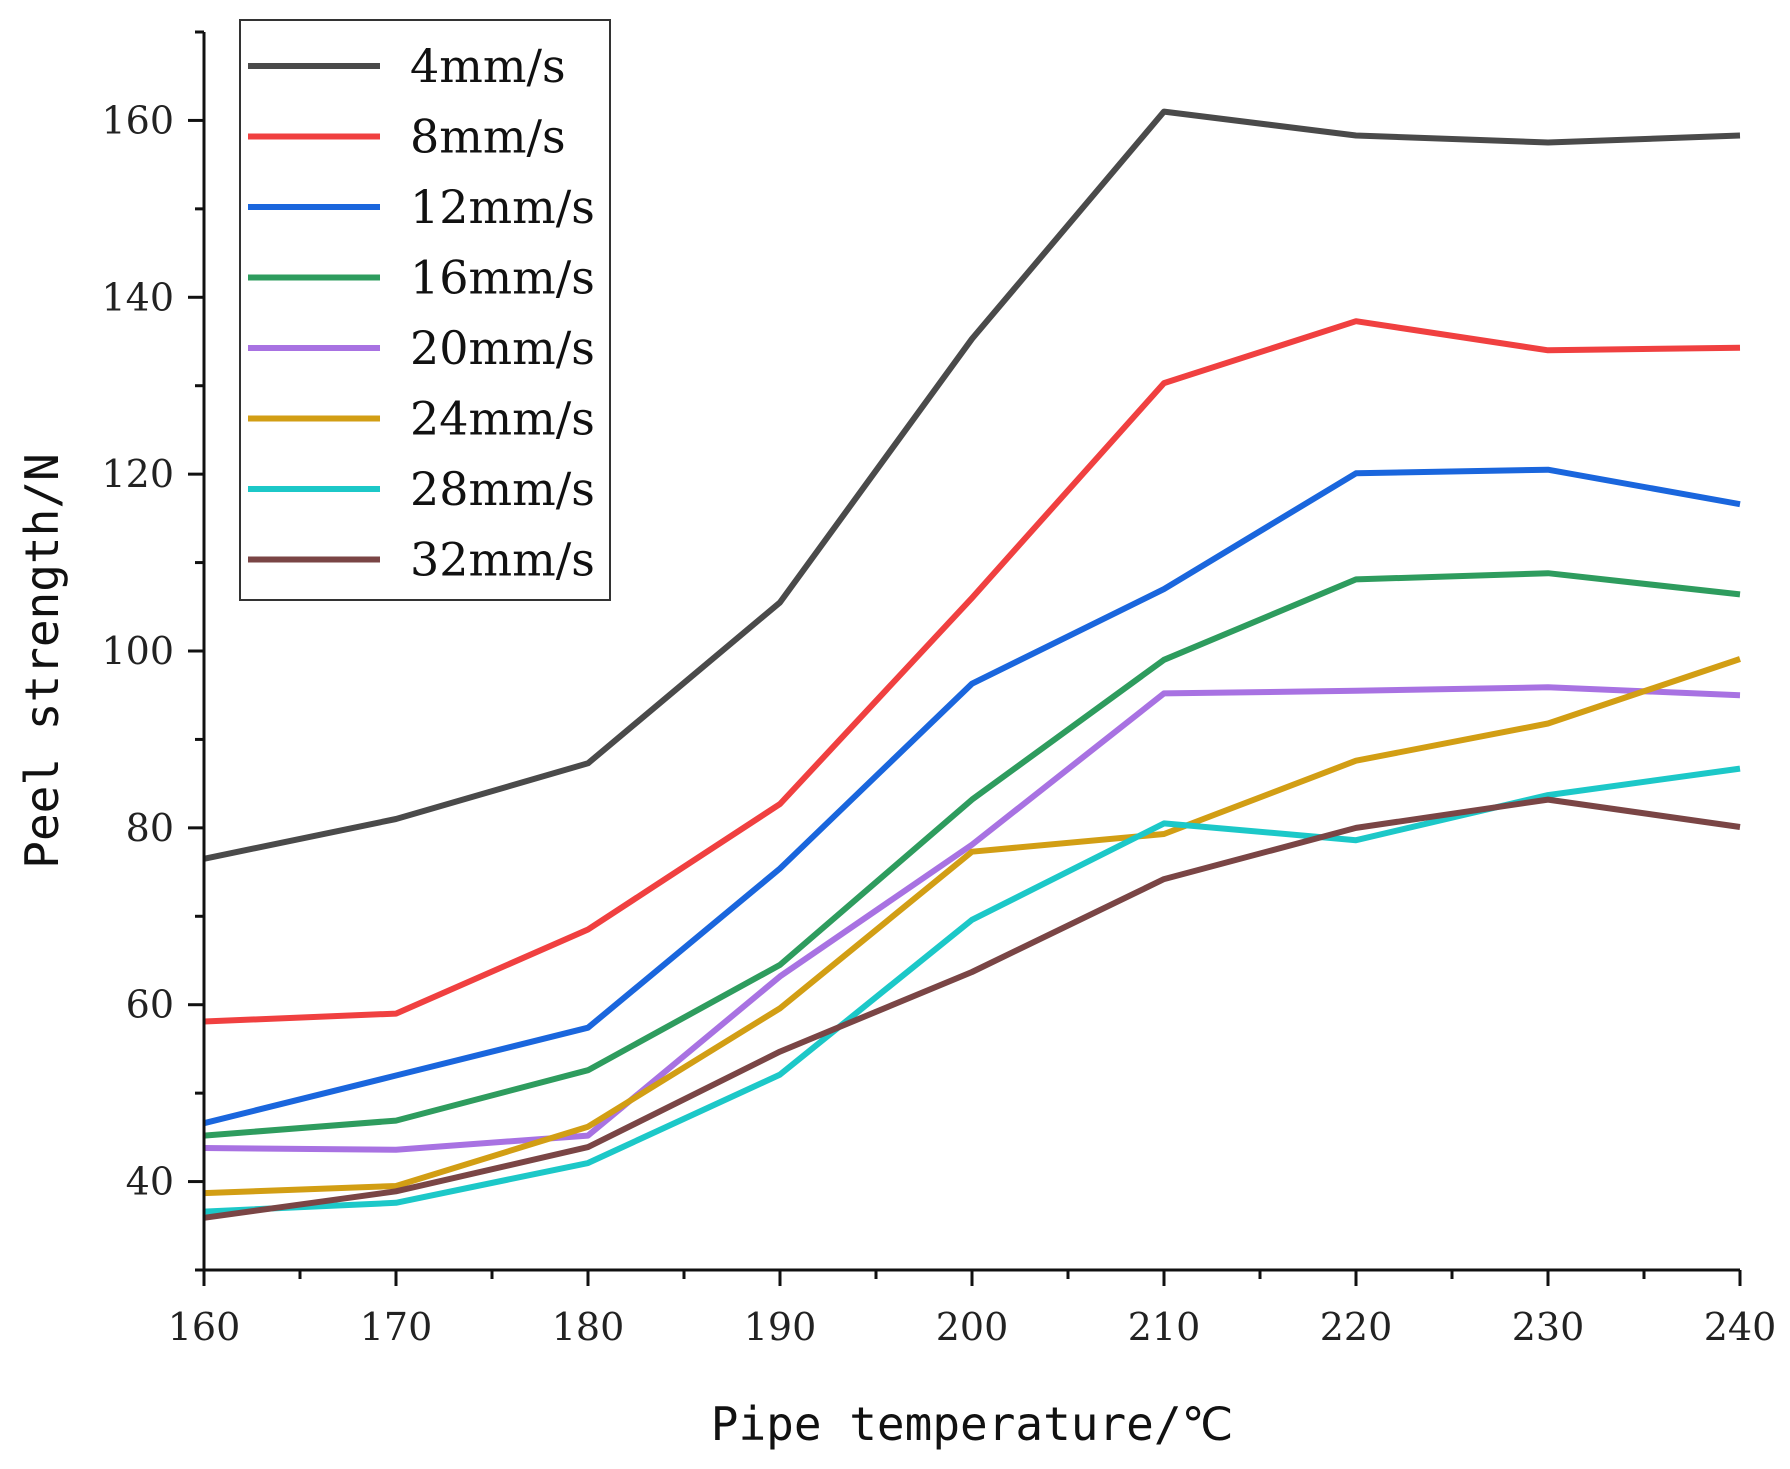 This screenshot has width=1790, height=1469. Describe the element at coordinates (137, 474) in the screenshot. I see `y-tick-label: 120` at that location.